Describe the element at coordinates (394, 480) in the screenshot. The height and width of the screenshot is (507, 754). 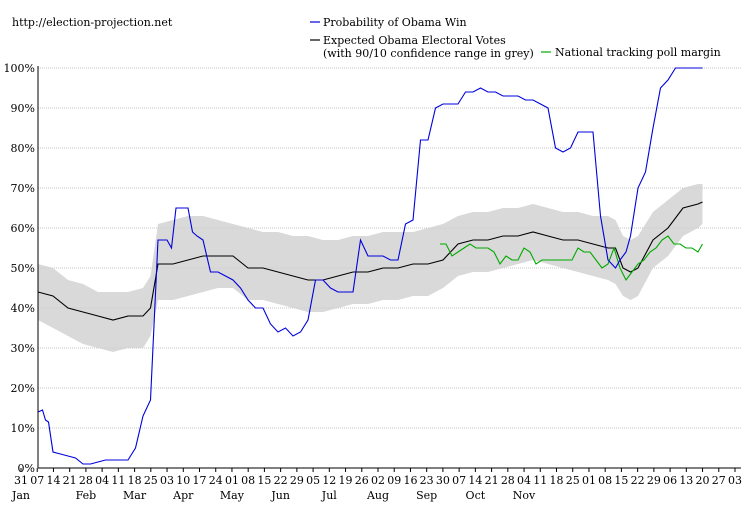
I see `x-tick-label: 09` at that location.